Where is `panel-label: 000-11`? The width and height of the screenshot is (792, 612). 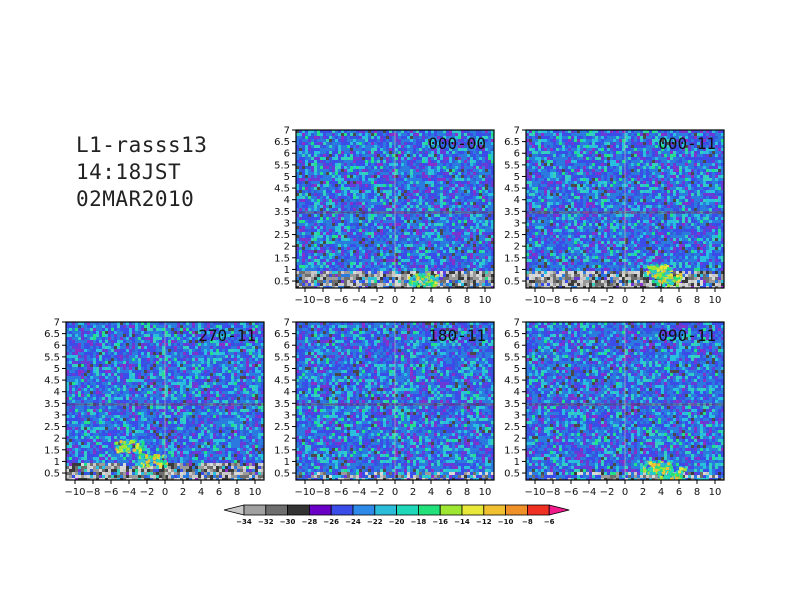
panel-label: 000-11 is located at coordinates (687, 143).